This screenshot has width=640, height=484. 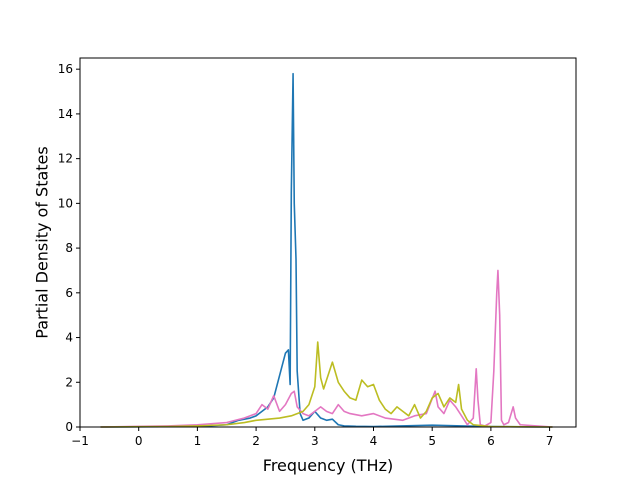 I want to click on x-tick-label: 5, so click(x=432, y=441).